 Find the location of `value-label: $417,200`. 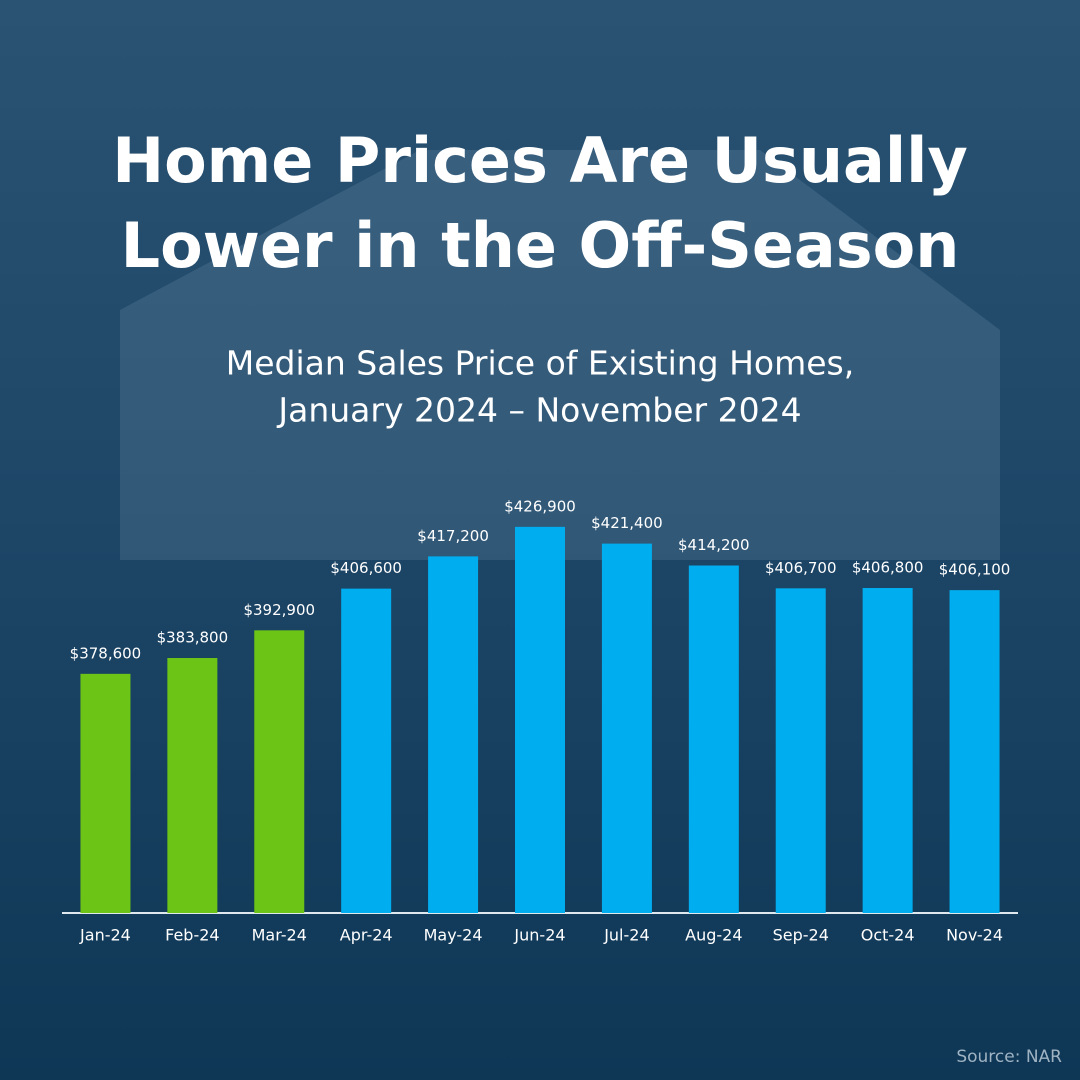

value-label: $417,200 is located at coordinates (453, 536).